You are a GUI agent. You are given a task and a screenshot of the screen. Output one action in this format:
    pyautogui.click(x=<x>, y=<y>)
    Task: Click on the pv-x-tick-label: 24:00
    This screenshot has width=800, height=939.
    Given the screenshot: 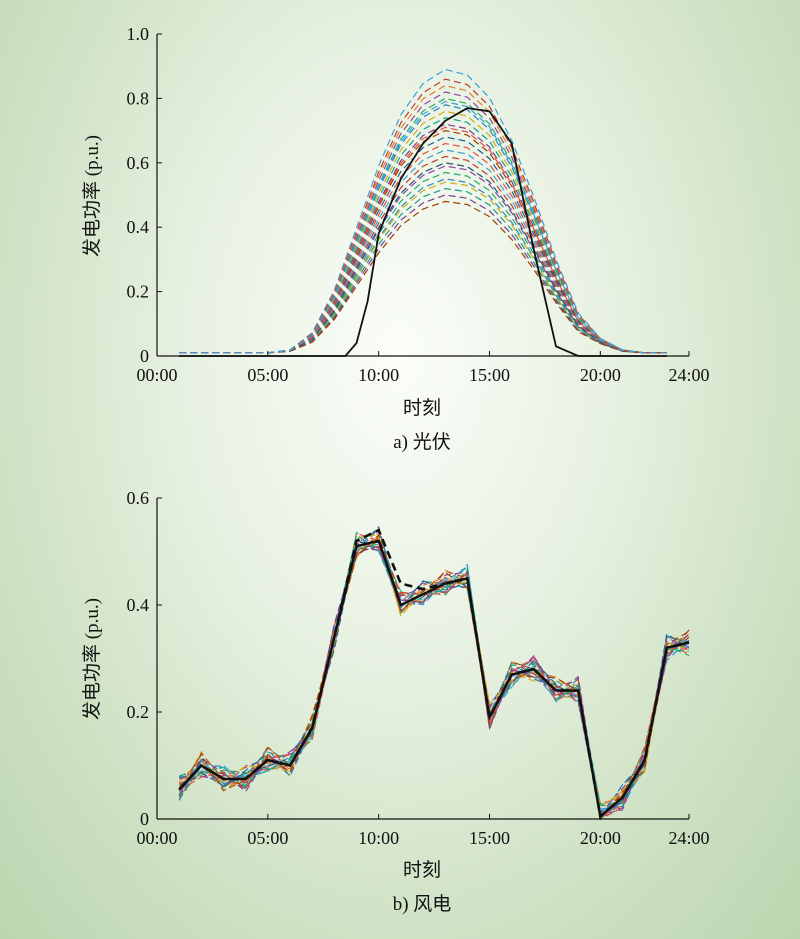 What is the action you would take?
    pyautogui.click(x=688, y=375)
    